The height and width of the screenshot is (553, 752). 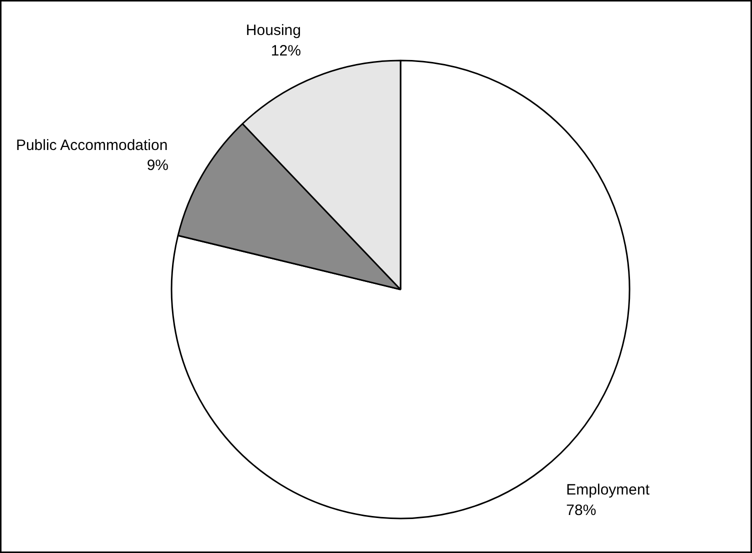 What do you see at coordinates (157, 165) in the screenshot?
I see `data-label: 9%` at bounding box center [157, 165].